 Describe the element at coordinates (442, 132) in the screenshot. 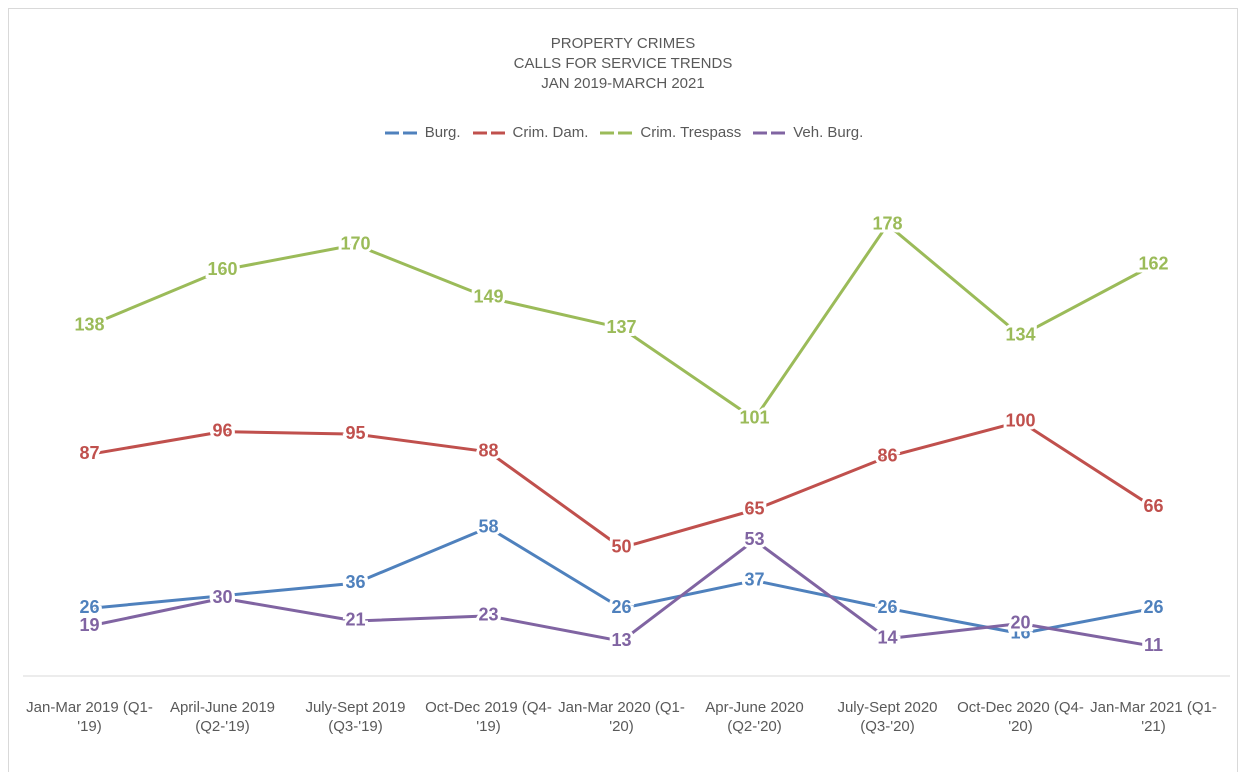

I see `legend-label: Burg.` at that location.